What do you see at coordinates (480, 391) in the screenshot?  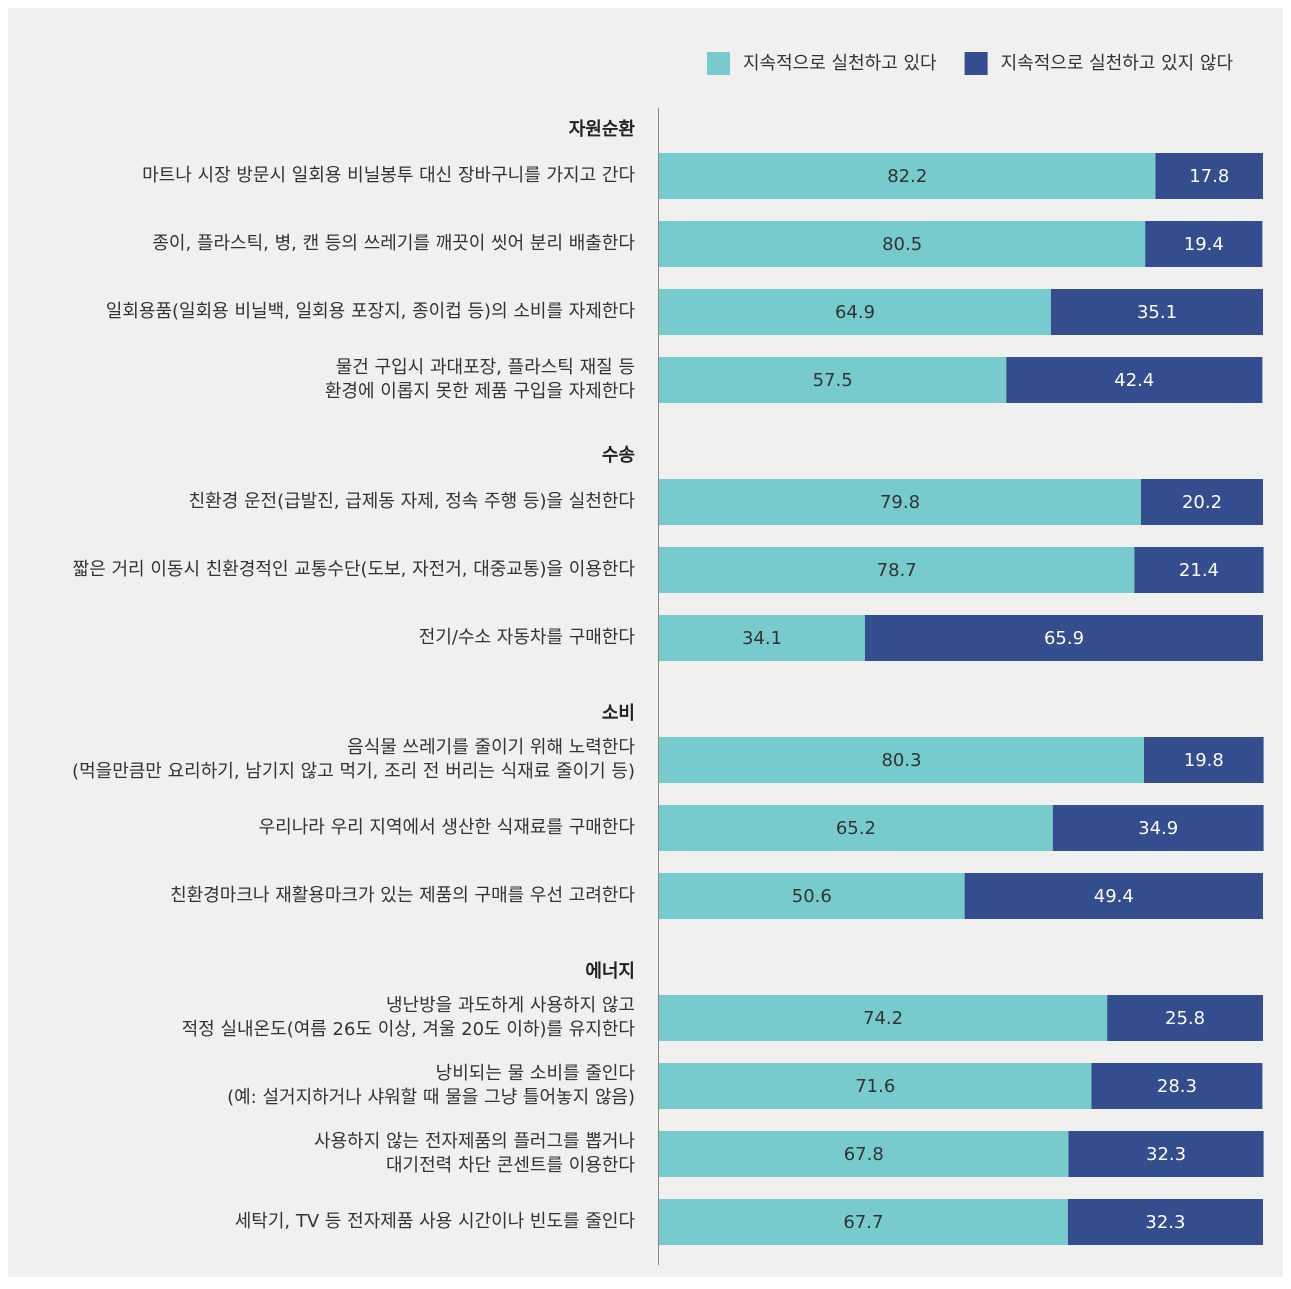 I see `category-label: 환경에 이롭지 못한 제품 구입을 자제한다` at bounding box center [480, 391].